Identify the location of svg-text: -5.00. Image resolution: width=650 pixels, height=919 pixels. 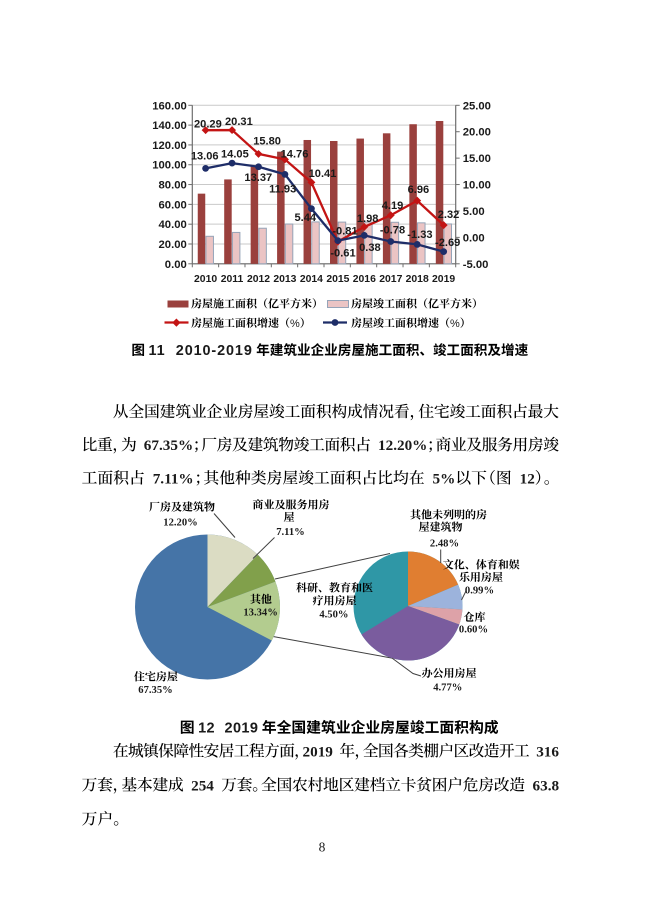
(476, 265).